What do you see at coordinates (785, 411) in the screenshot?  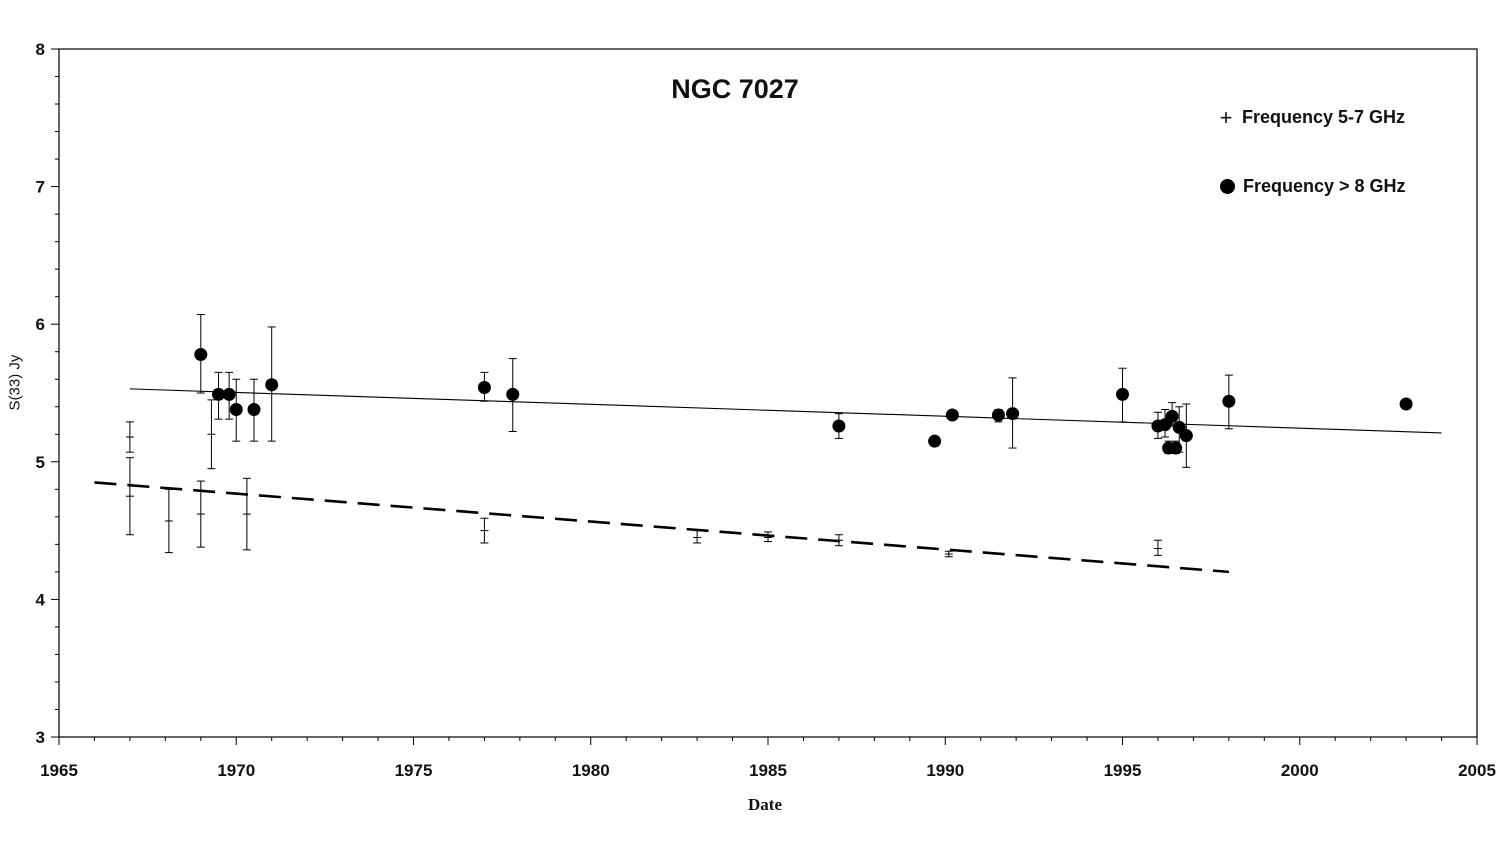 I see `trend-line-8ghz` at bounding box center [785, 411].